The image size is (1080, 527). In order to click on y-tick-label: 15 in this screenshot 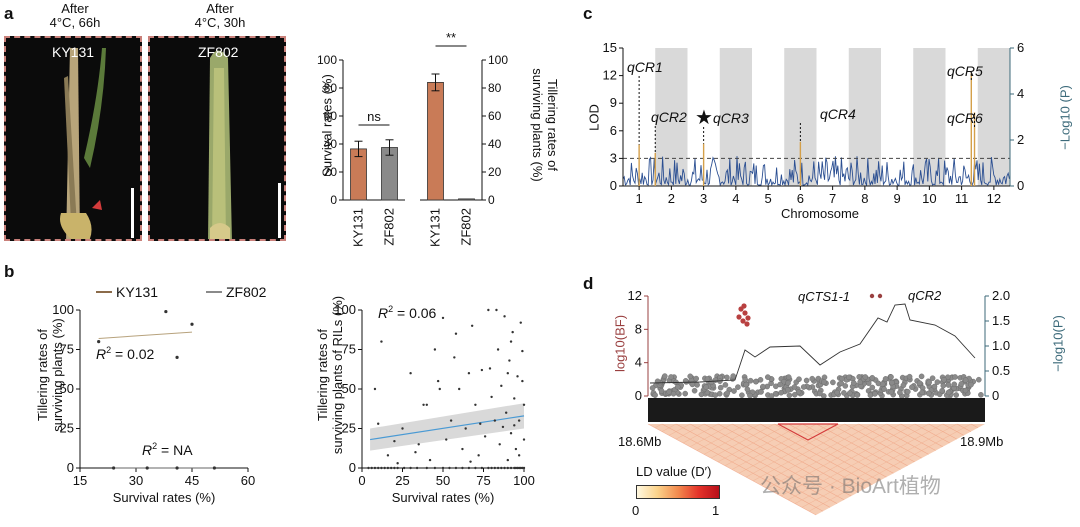, I will do `click(610, 47)`.